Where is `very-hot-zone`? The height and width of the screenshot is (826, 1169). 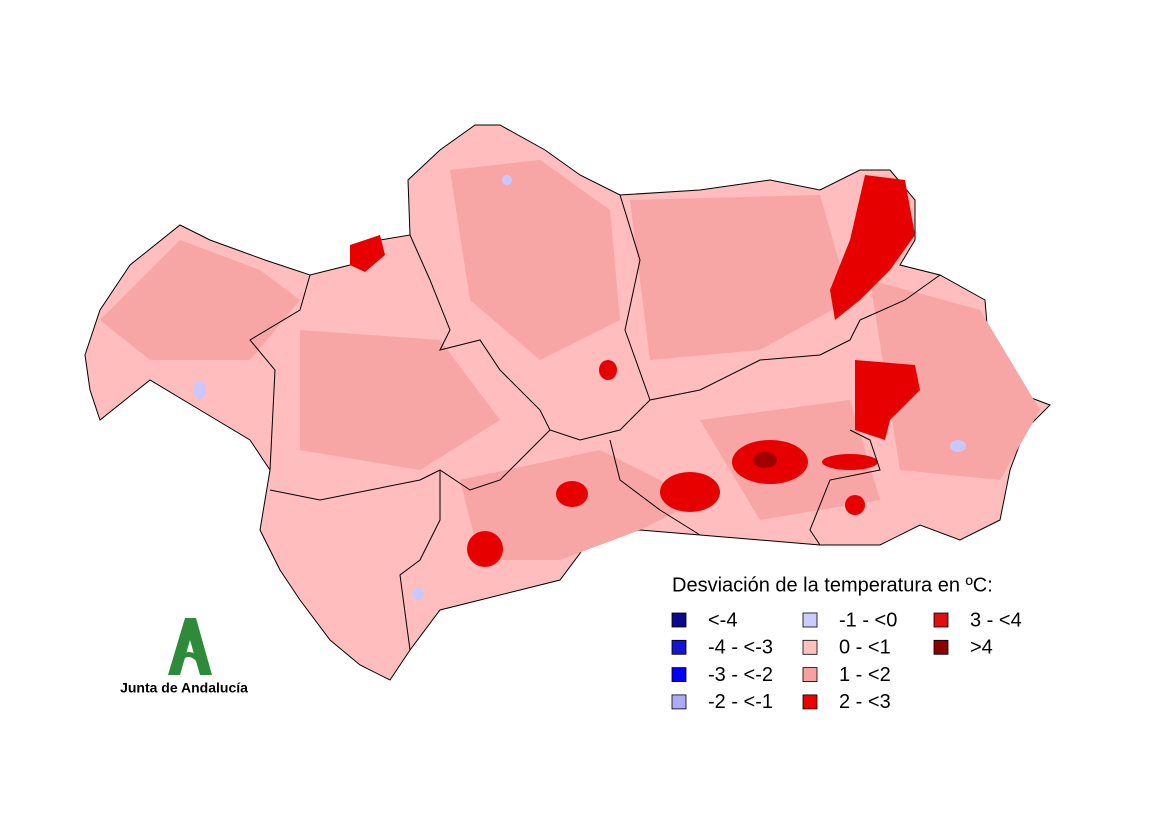
very-hot-zone is located at coordinates (765, 460).